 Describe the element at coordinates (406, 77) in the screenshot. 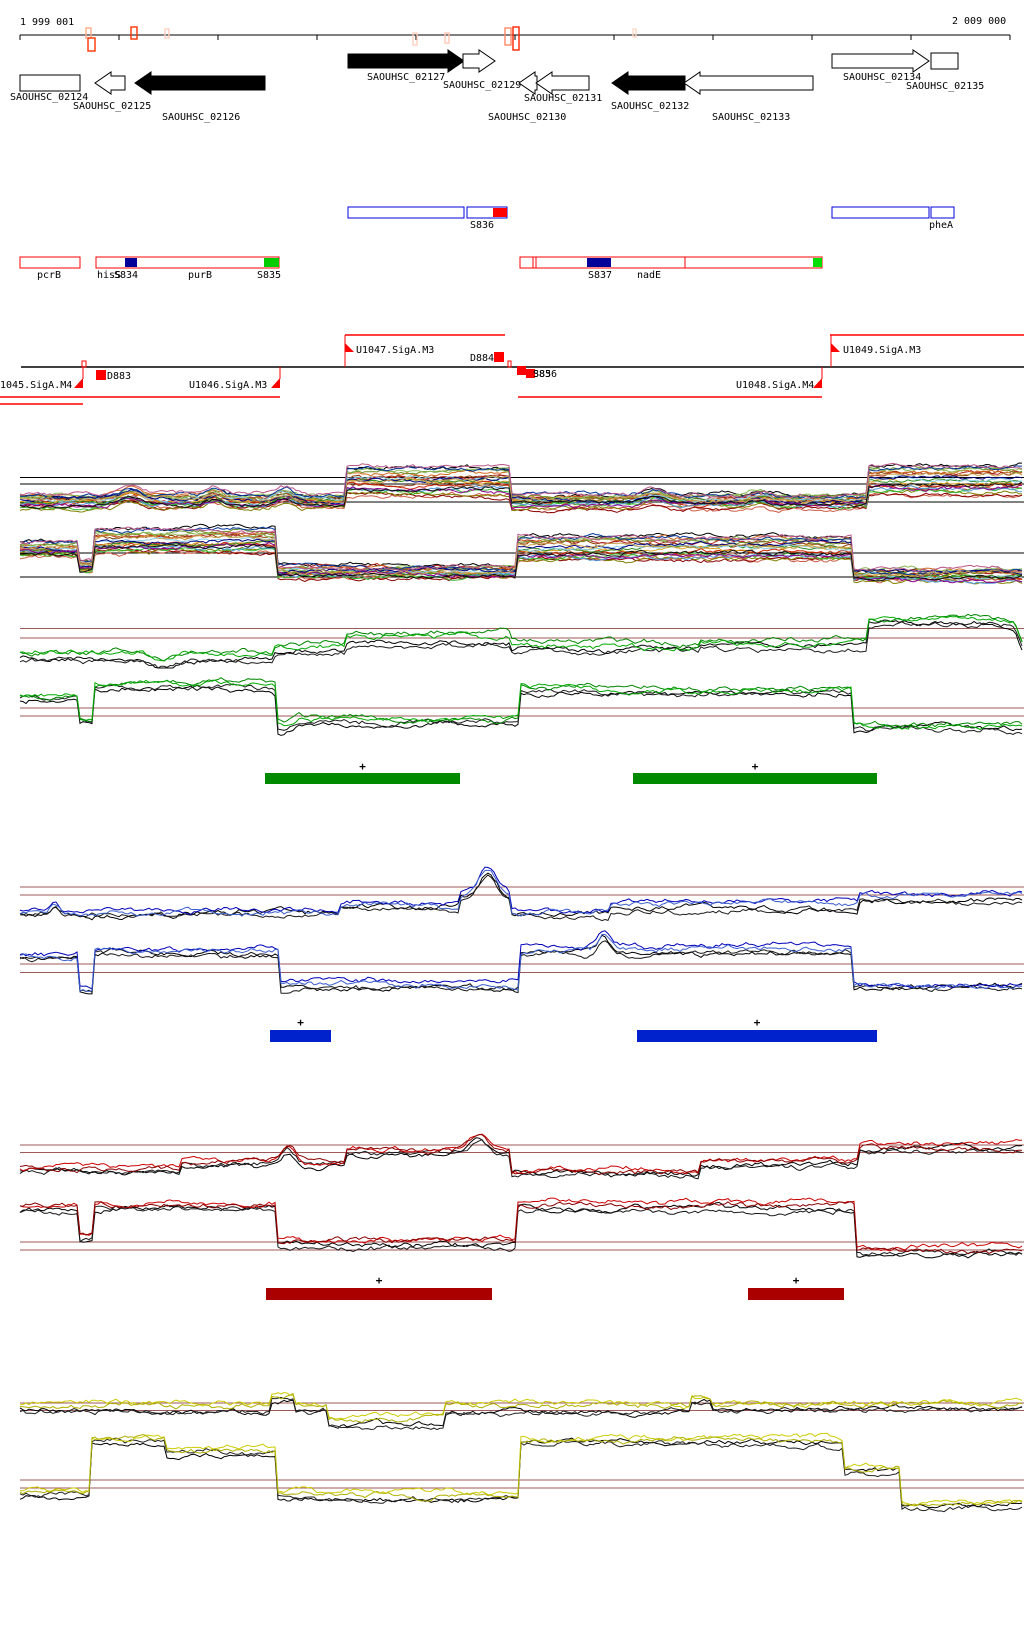

I see `gene-label-SAOUHSC_02127: SAOUHSC_02127` at that location.